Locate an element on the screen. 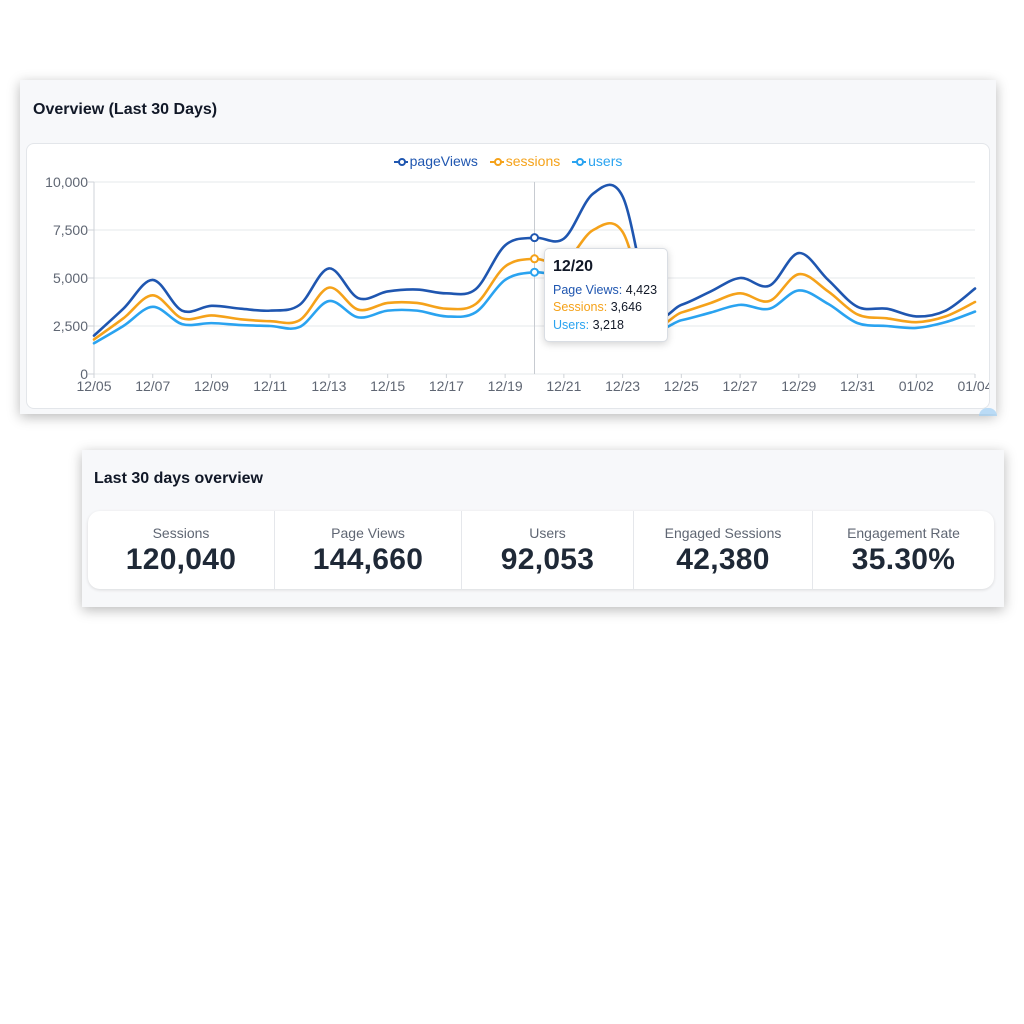 The image size is (1024, 1024). stat-engagement-rate: Engagement Rate 35.30% is located at coordinates (903, 550).